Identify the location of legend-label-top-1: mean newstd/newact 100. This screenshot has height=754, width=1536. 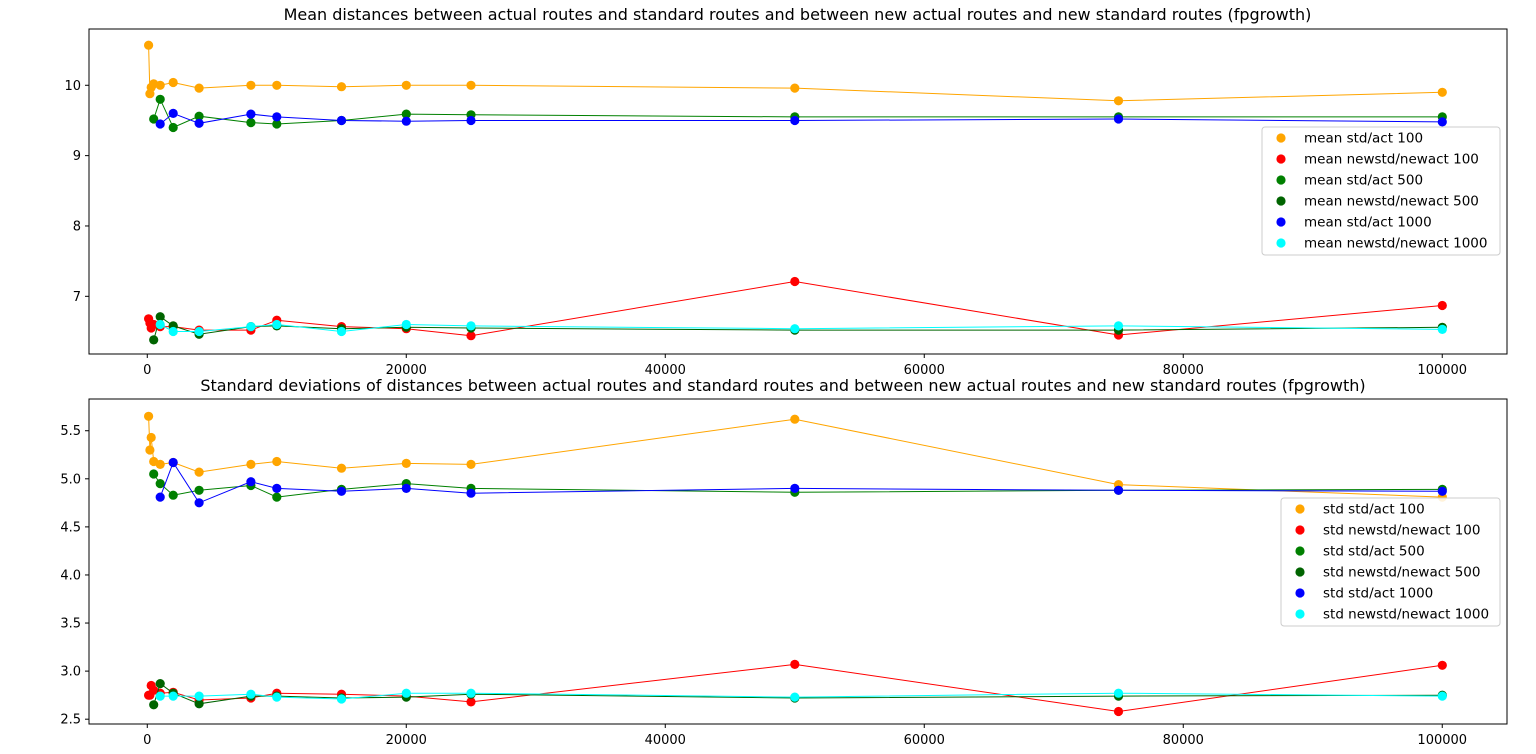
(1391, 160).